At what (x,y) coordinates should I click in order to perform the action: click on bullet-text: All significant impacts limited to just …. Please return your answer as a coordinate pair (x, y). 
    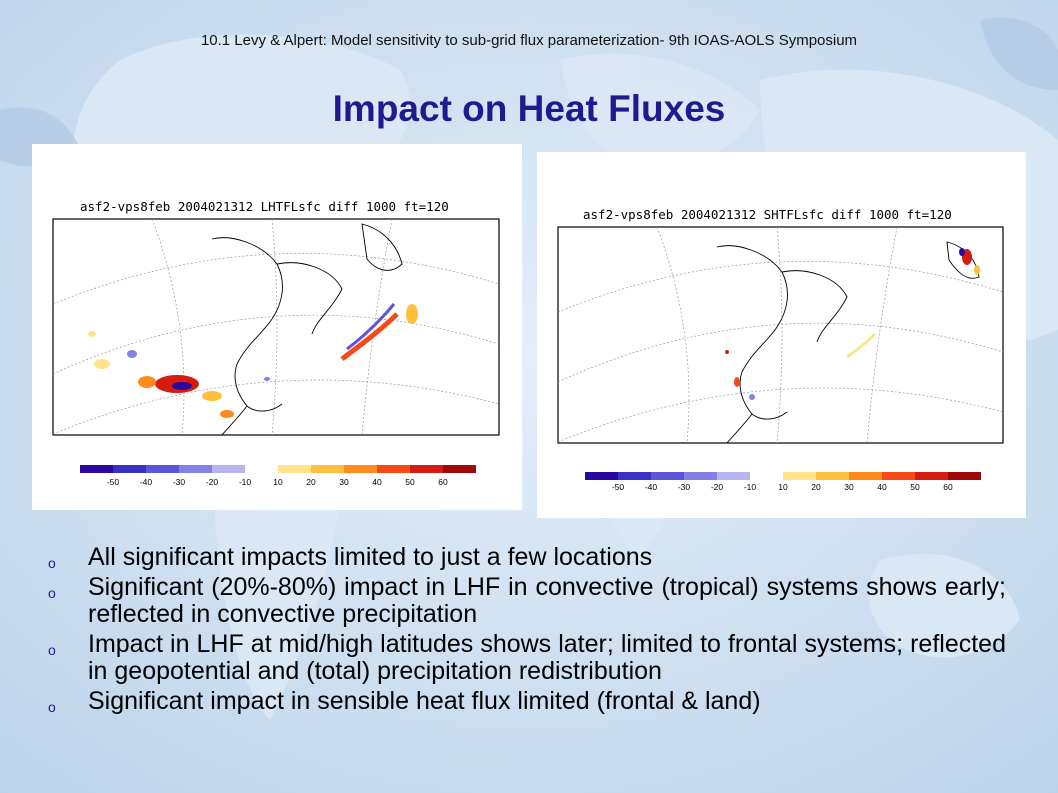
    Looking at the image, I should click on (370, 557).